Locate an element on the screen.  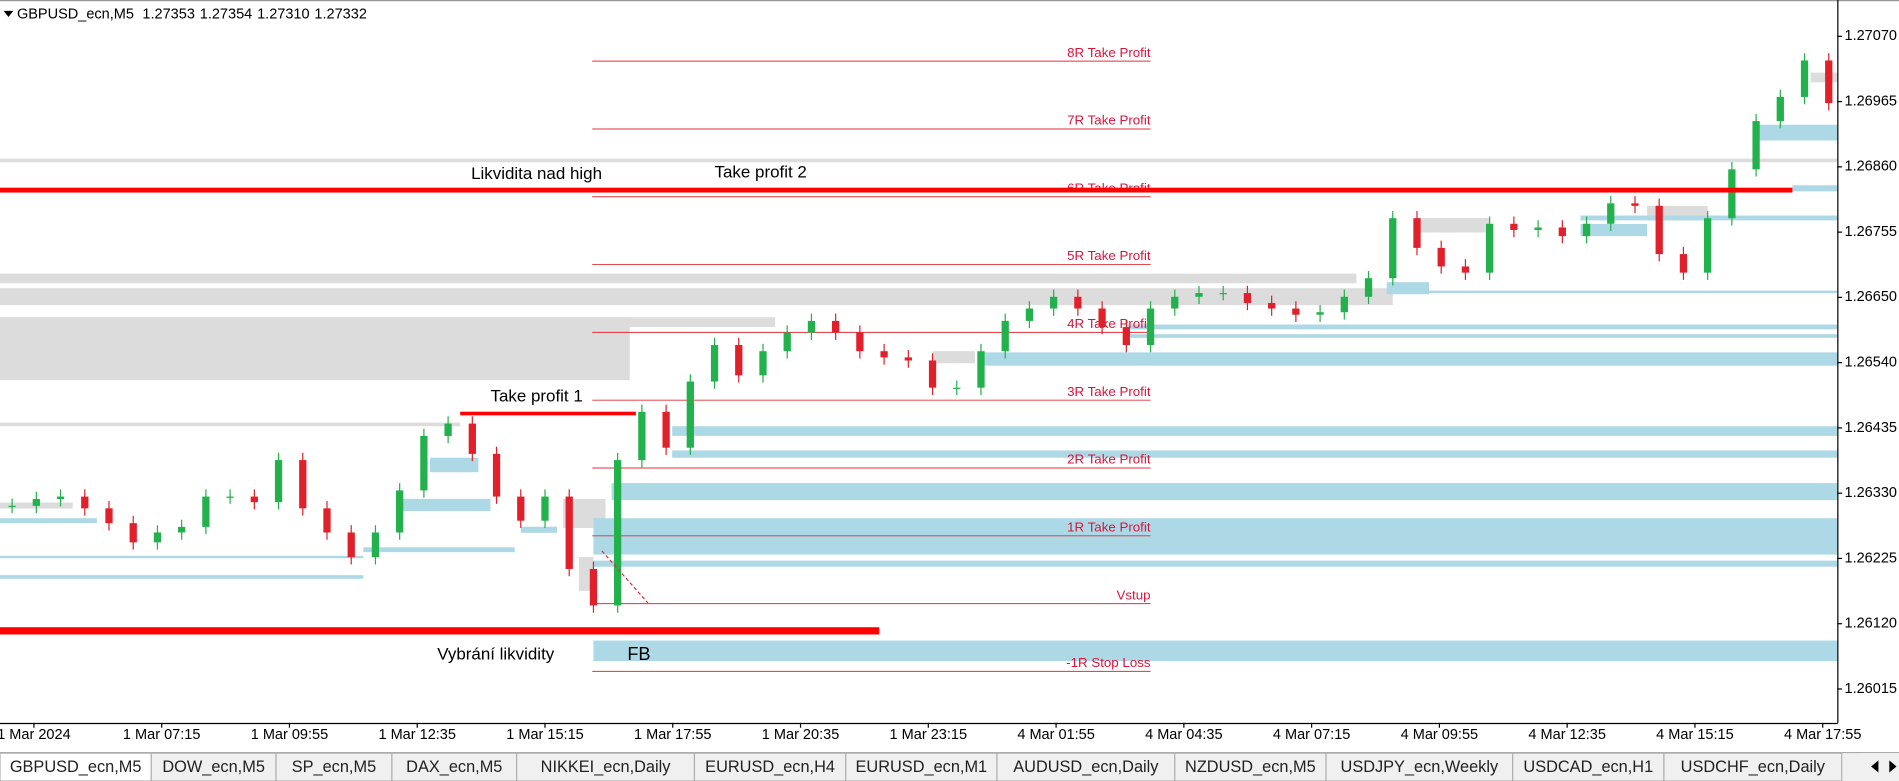
tab-label: NIKKEI_ecn,Daily is located at coordinates (606, 767).